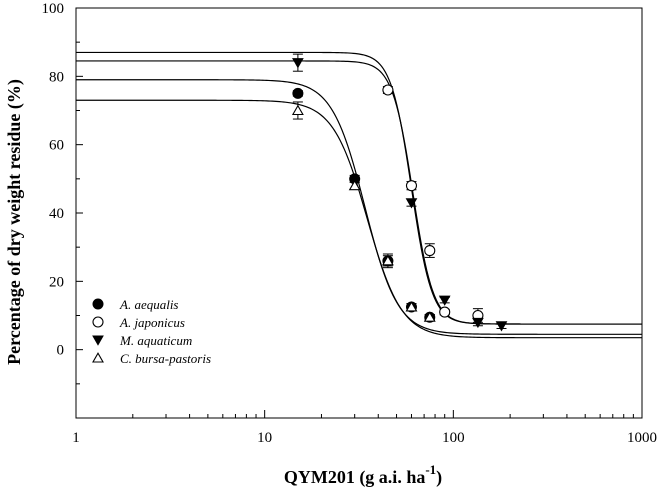  Describe the element at coordinates (165, 358) in the screenshot. I see `legend-label: C. bursa-pastoris` at that location.